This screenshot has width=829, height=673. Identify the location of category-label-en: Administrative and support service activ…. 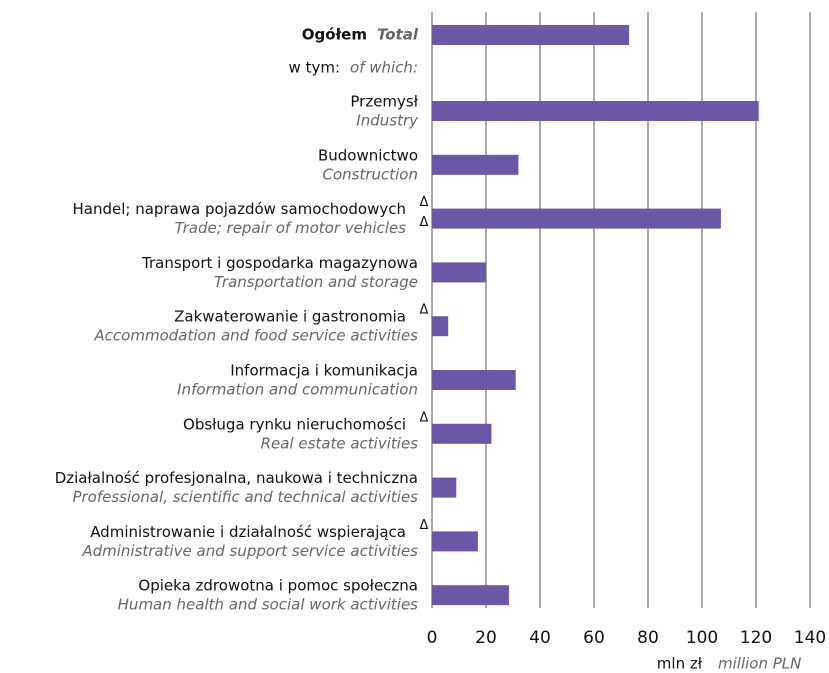
(249, 551).